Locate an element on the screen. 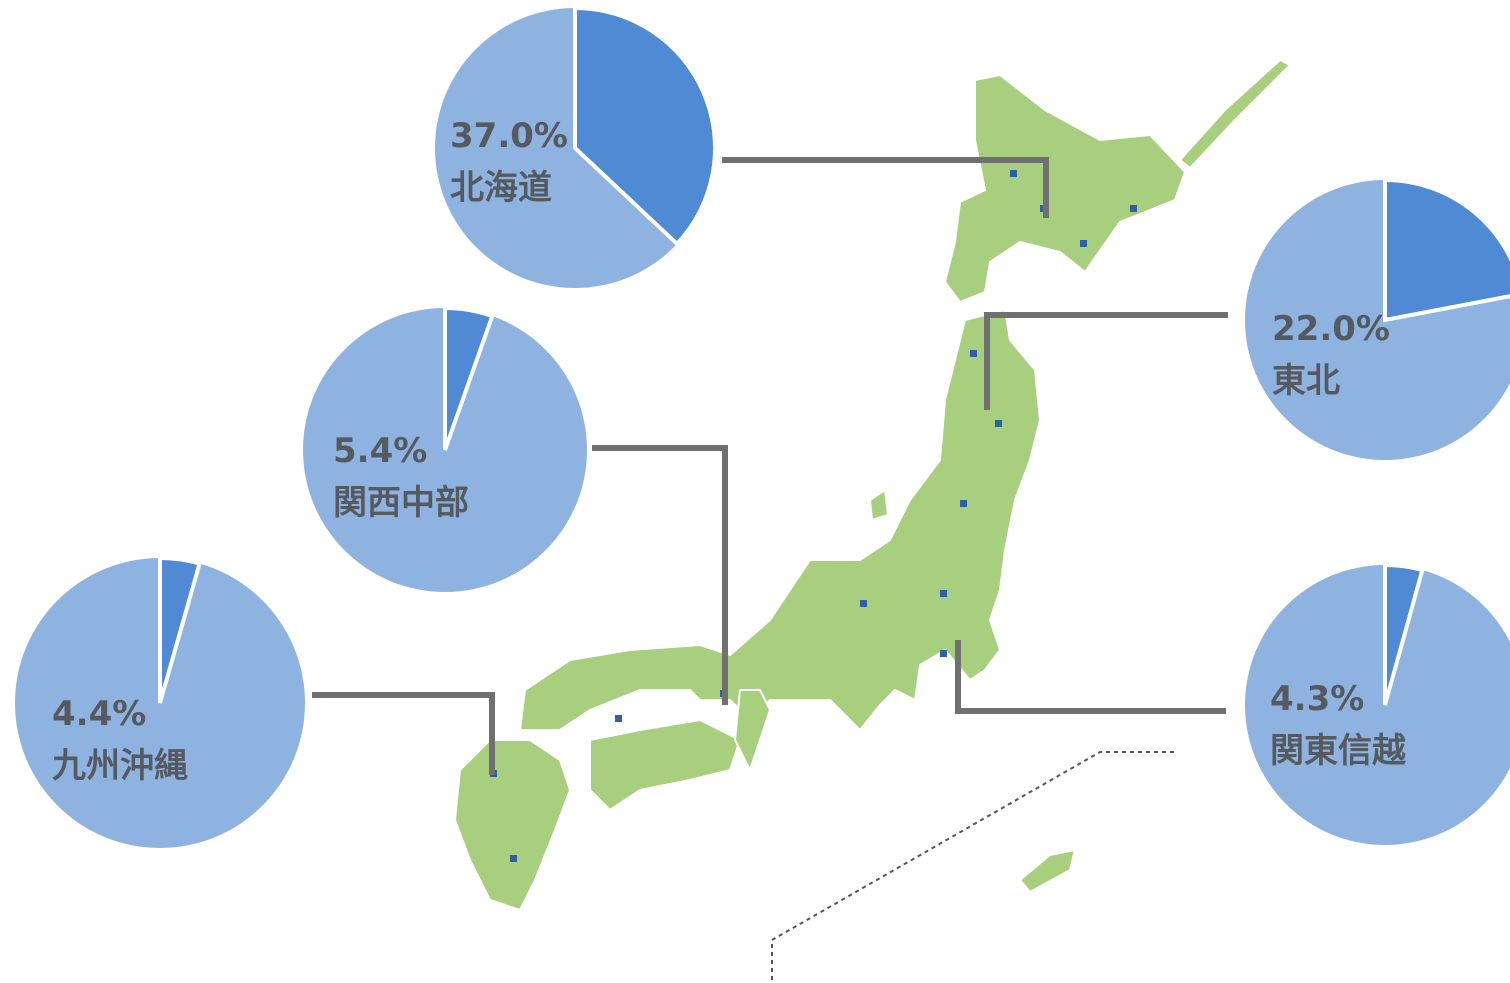  pie-region-label: 関西中部 is located at coordinates (401, 503).